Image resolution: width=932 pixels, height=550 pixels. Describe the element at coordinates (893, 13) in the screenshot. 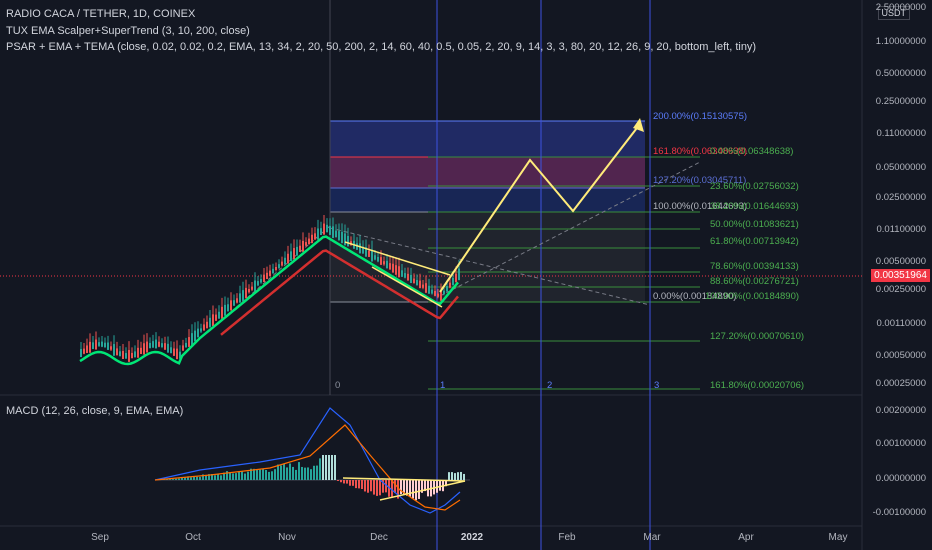

I see `currency-badge: USDT` at that location.